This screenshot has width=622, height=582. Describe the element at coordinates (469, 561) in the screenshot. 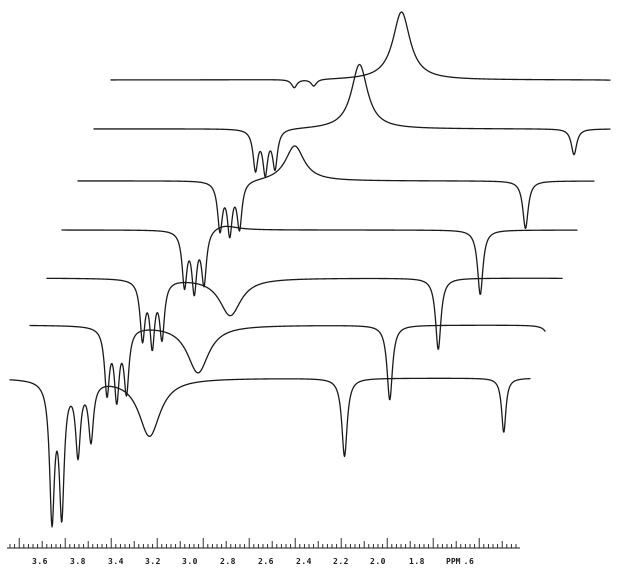

I see `tick-label: .6` at that location.